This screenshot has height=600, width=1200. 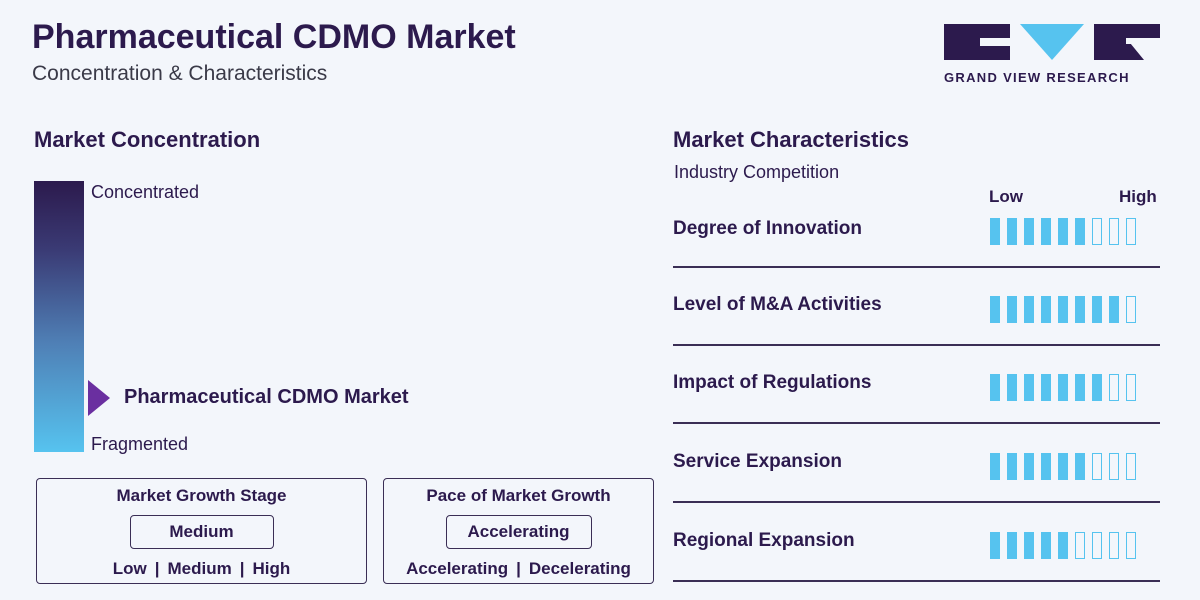 I want to click on pace-value: Accelerating, so click(x=518, y=532).